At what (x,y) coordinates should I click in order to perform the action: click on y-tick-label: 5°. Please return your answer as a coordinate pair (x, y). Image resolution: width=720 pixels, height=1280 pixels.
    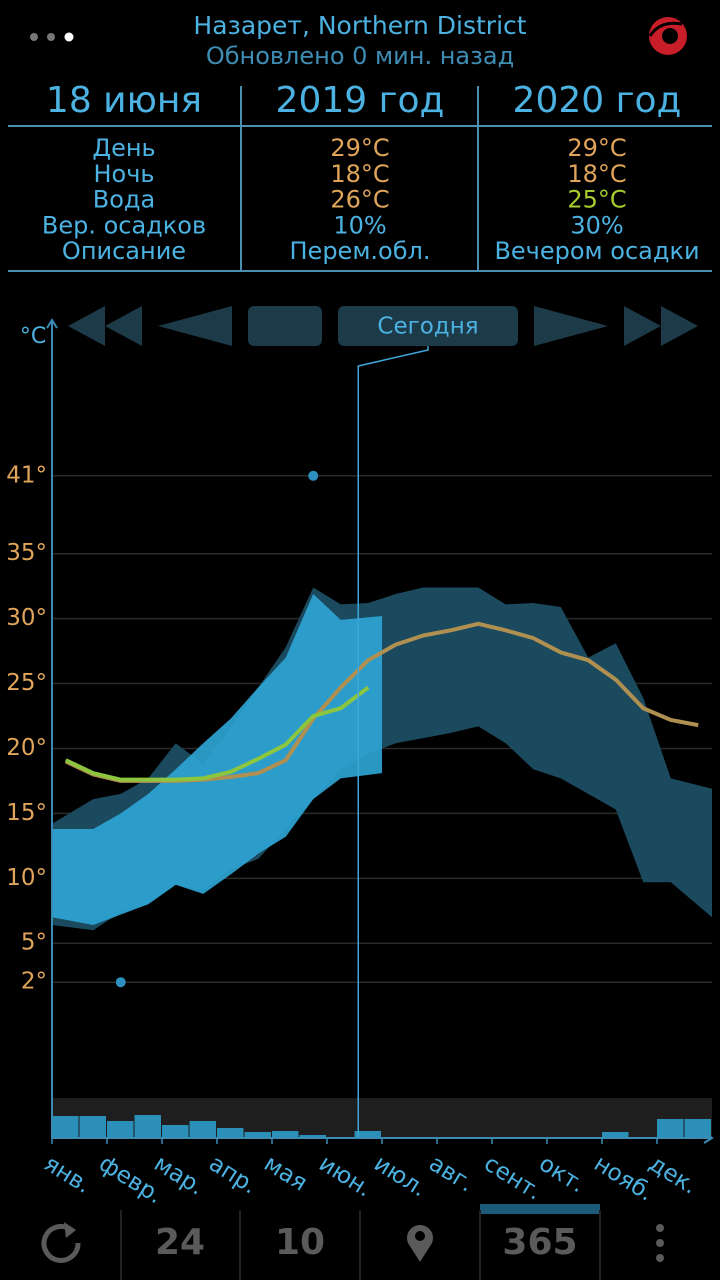
    Looking at the image, I should click on (34, 943).